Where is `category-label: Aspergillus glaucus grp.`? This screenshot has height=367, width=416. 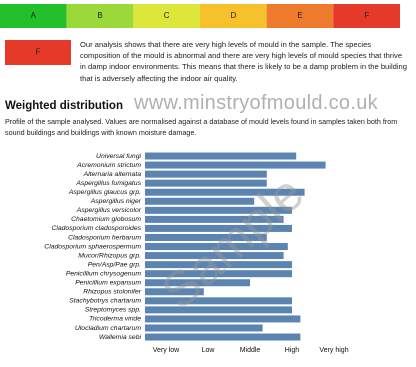
category-label: Aspergillus glaucus grp. is located at coordinates (104, 192).